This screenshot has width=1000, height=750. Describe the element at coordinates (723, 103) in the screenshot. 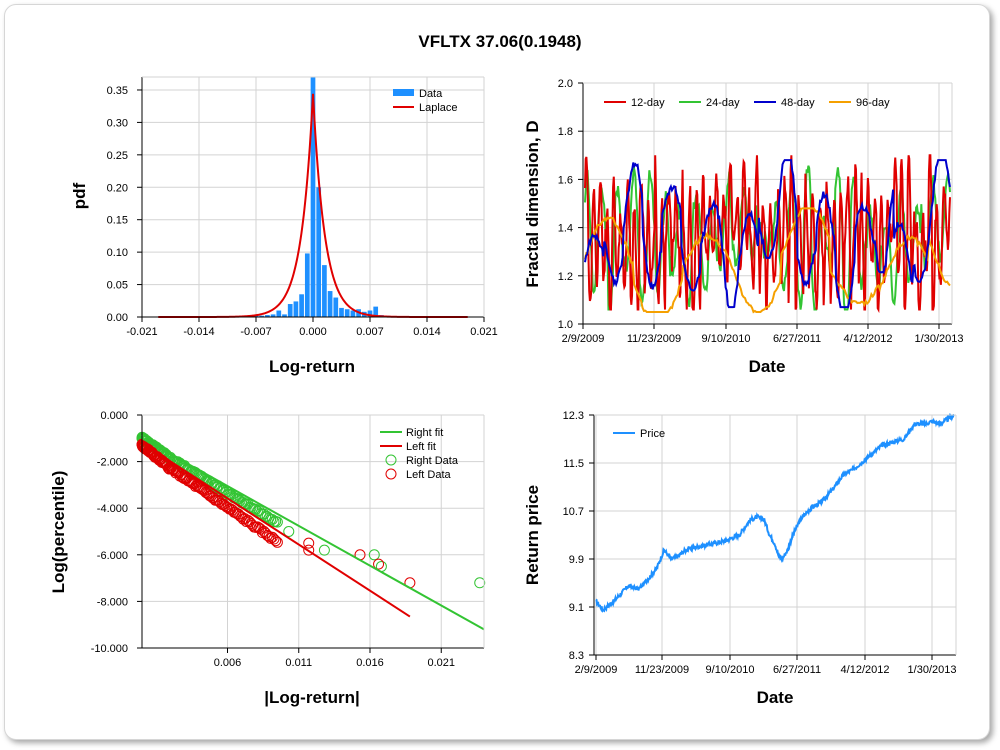

I see `legend-label-24-day: 24-day` at that location.